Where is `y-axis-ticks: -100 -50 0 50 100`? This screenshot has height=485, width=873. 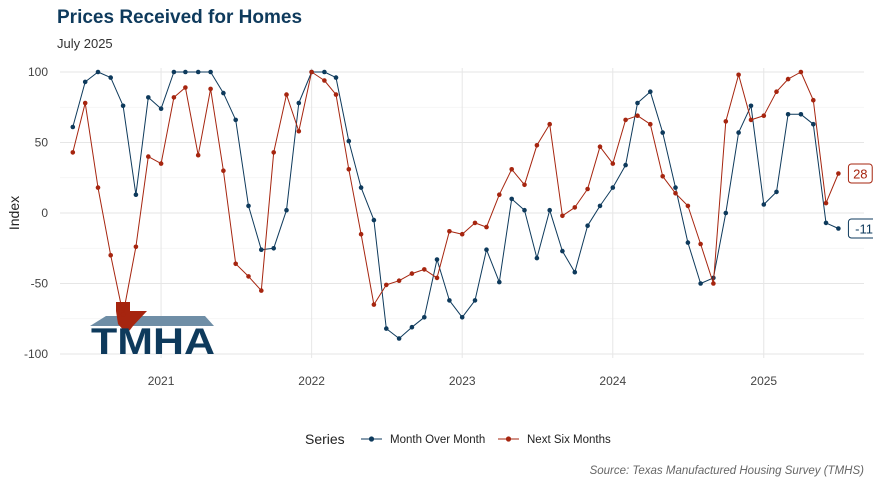 y-axis-ticks: -100 -50 0 50 100 is located at coordinates (36, 213).